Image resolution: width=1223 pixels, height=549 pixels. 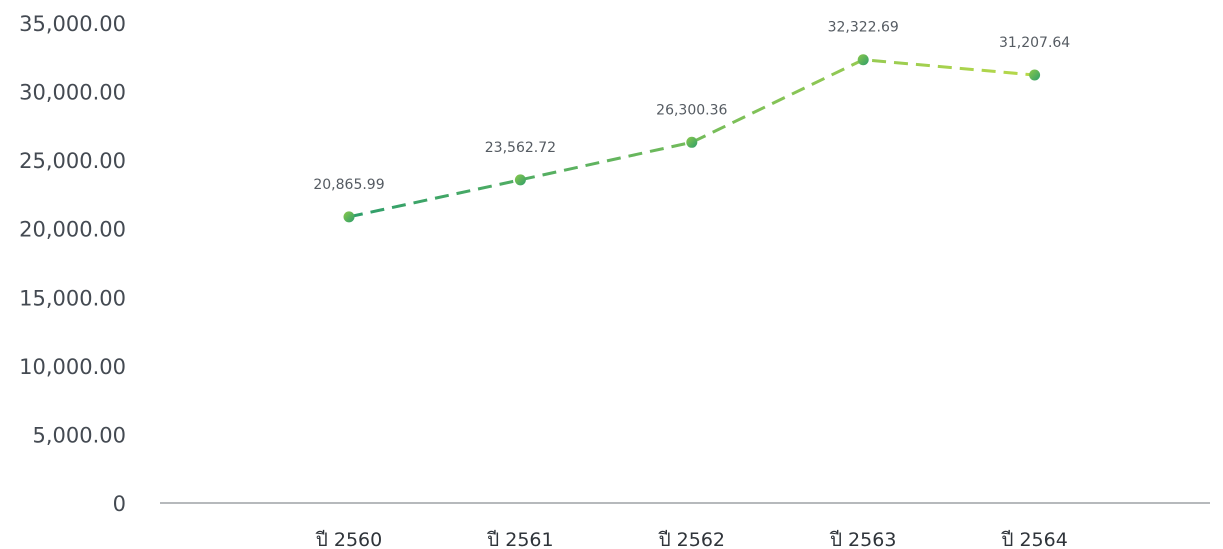 I want to click on y-tick-label: 10,000.00, so click(x=72, y=367).